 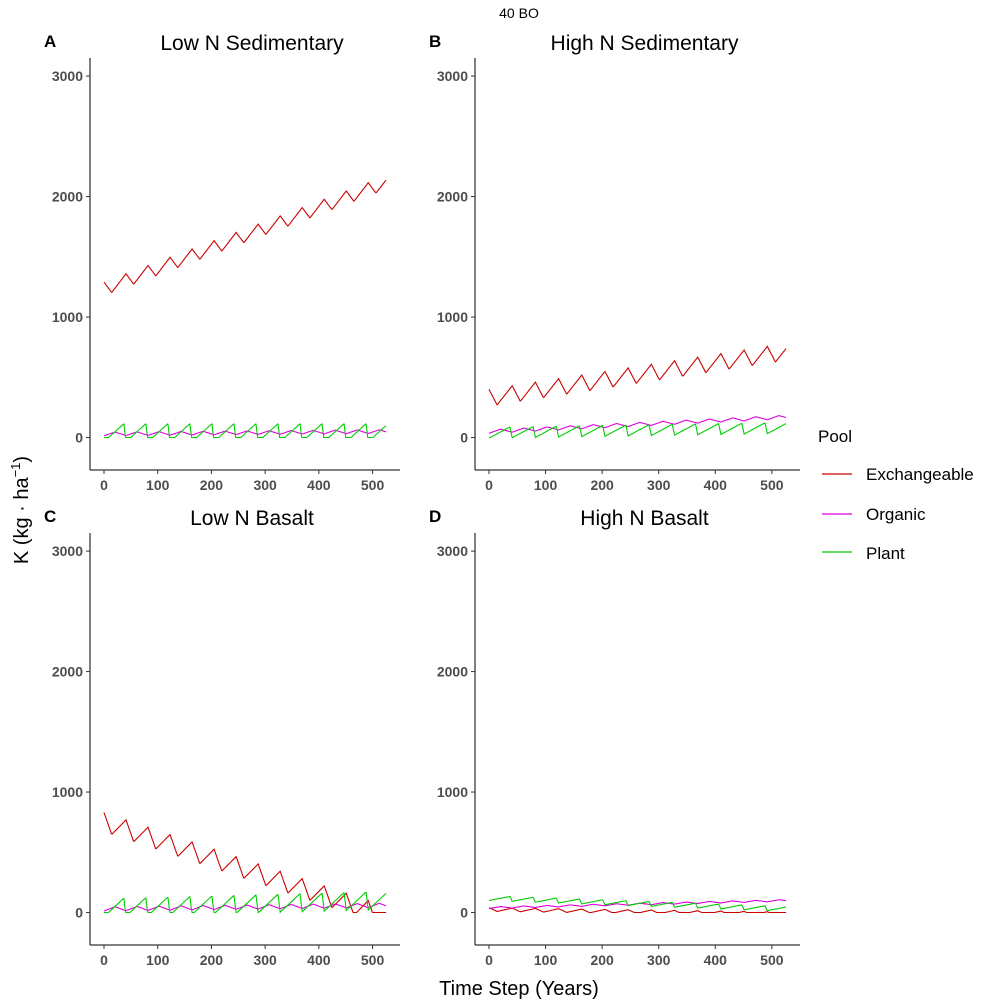 I want to click on panel-title: High N Basalt, so click(x=644, y=518).